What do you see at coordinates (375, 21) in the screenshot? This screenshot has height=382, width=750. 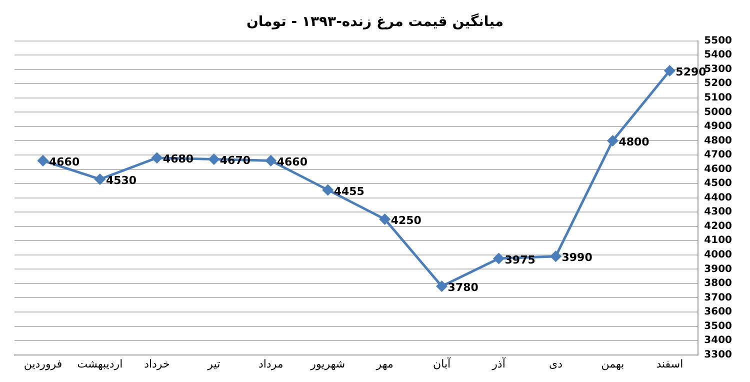 I see `chart-title: میانگین قیمت مرغ زنده-۱۳۹۳ - تومان` at bounding box center [375, 21].